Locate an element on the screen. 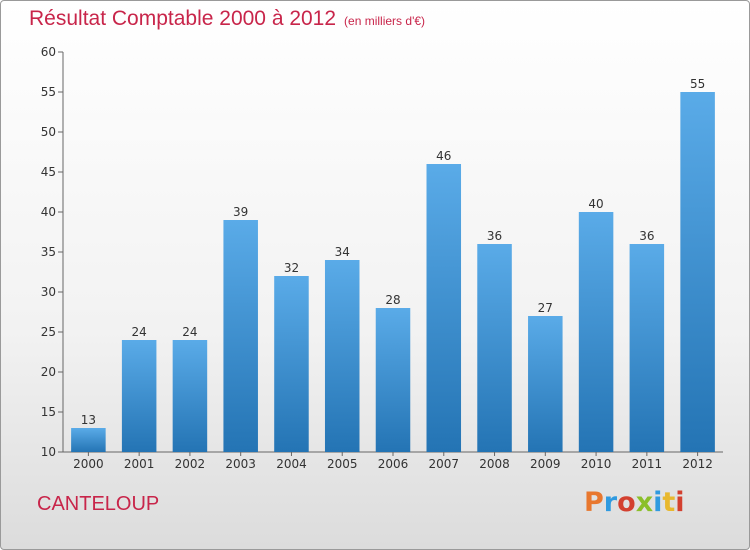 This screenshot has width=750, height=550. brand-letter: x is located at coordinates (644, 502).